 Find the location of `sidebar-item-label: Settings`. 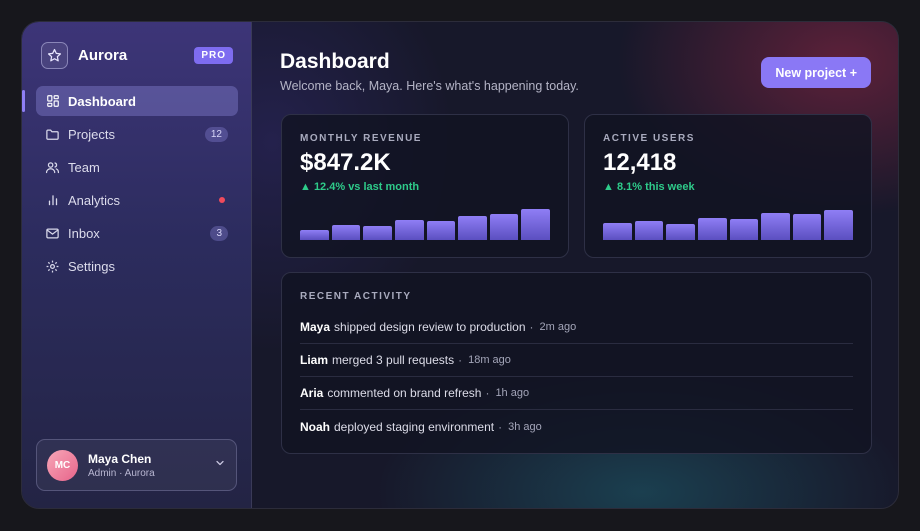

sidebar-item-label: Settings is located at coordinates (91, 266).